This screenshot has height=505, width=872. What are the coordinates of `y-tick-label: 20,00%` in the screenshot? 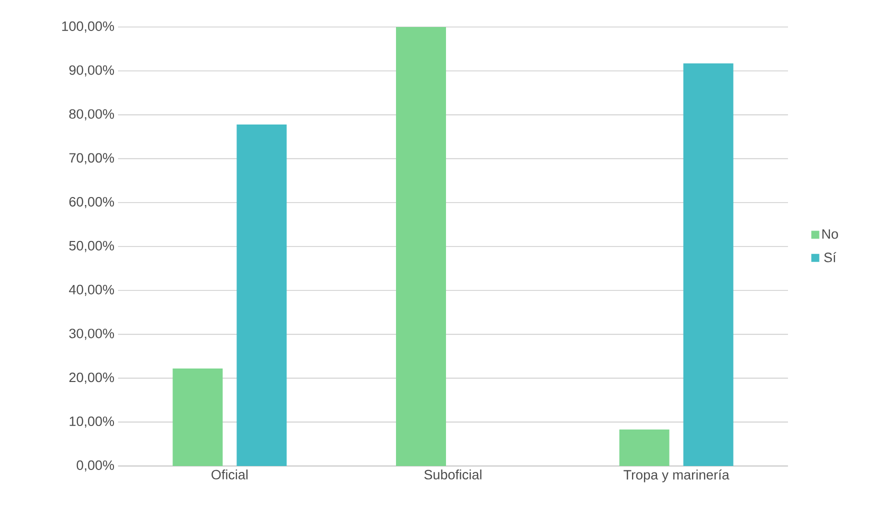 It's located at (91, 378).